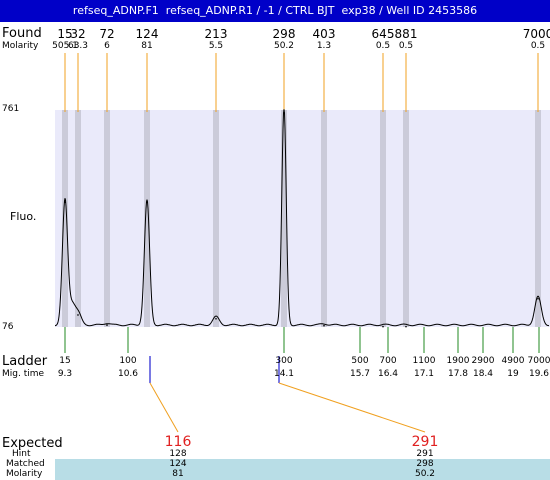 This screenshot has height=480, width=550. What do you see at coordinates (8, 327) in the screenshot?
I see `y-tick-bottom: 76` at bounding box center [8, 327].